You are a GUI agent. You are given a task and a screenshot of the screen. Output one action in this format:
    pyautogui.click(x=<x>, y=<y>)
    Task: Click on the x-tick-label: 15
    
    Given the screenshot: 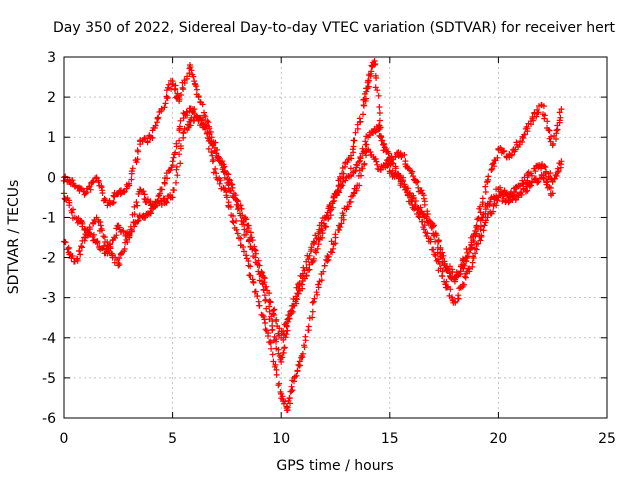 What is the action you would take?
    pyautogui.click(x=390, y=439)
    